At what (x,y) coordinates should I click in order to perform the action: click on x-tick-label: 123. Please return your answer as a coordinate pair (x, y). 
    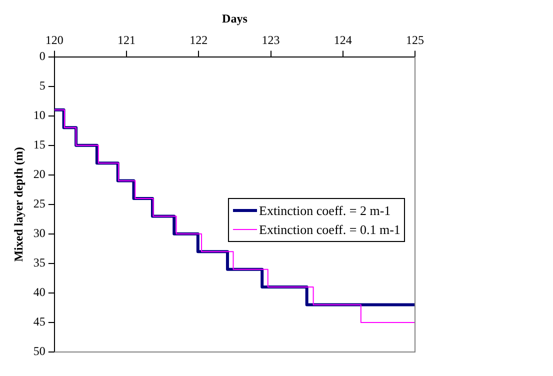
    Looking at the image, I should click on (271, 39).